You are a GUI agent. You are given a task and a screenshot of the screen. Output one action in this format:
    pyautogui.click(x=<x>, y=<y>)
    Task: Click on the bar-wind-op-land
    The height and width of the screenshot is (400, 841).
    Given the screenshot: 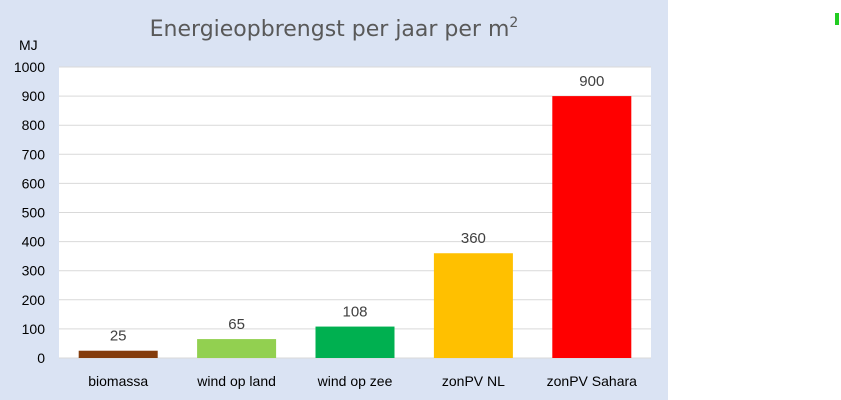 What is the action you would take?
    pyautogui.click(x=237, y=348)
    